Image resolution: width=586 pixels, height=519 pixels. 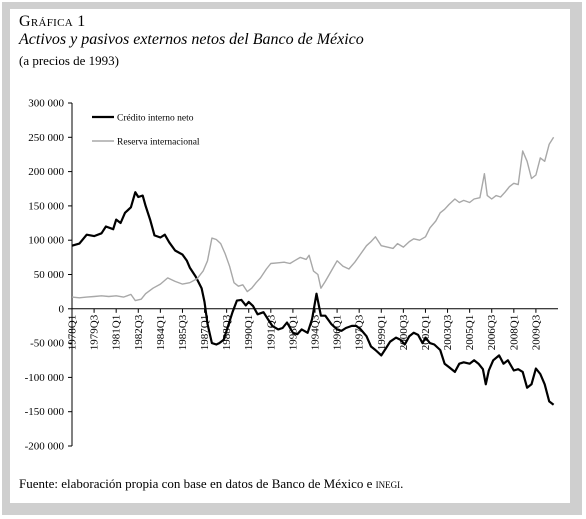 I want to click on x-tick-label: 2008Q1, so click(x=514, y=332).